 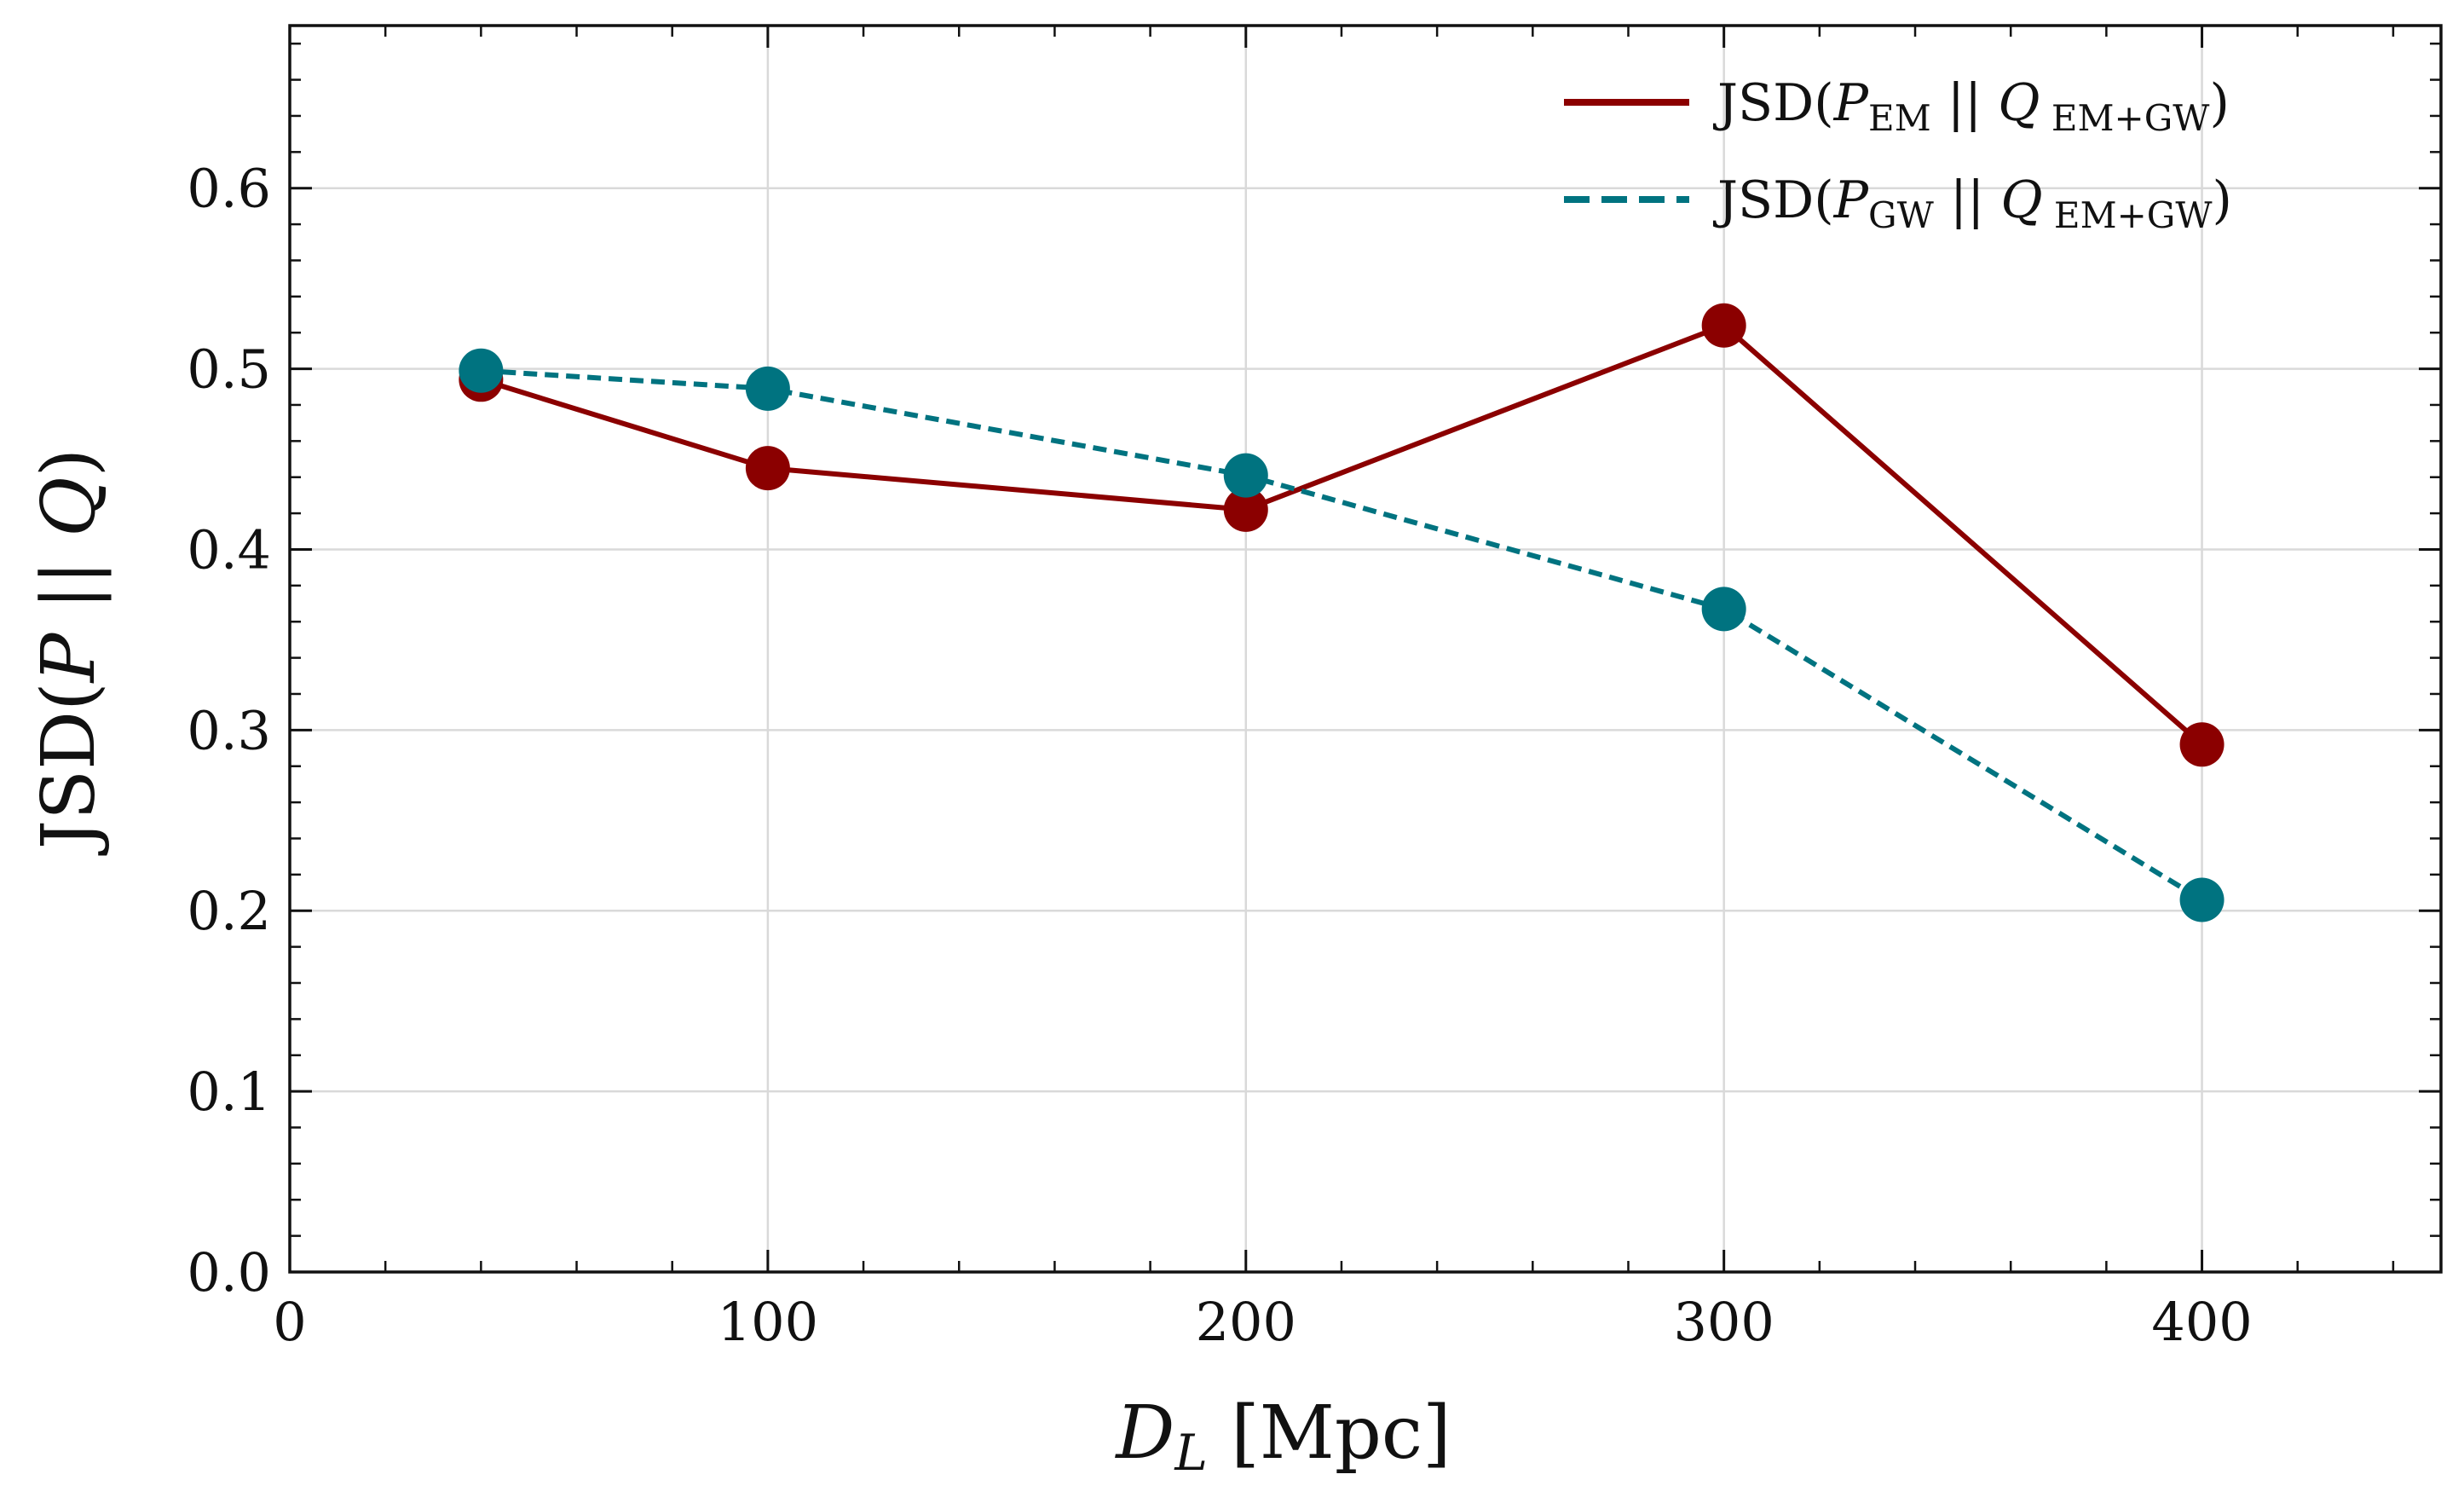 What do you see at coordinates (229, 550) in the screenshot?
I see `y-tick-label: 0.4` at bounding box center [229, 550].